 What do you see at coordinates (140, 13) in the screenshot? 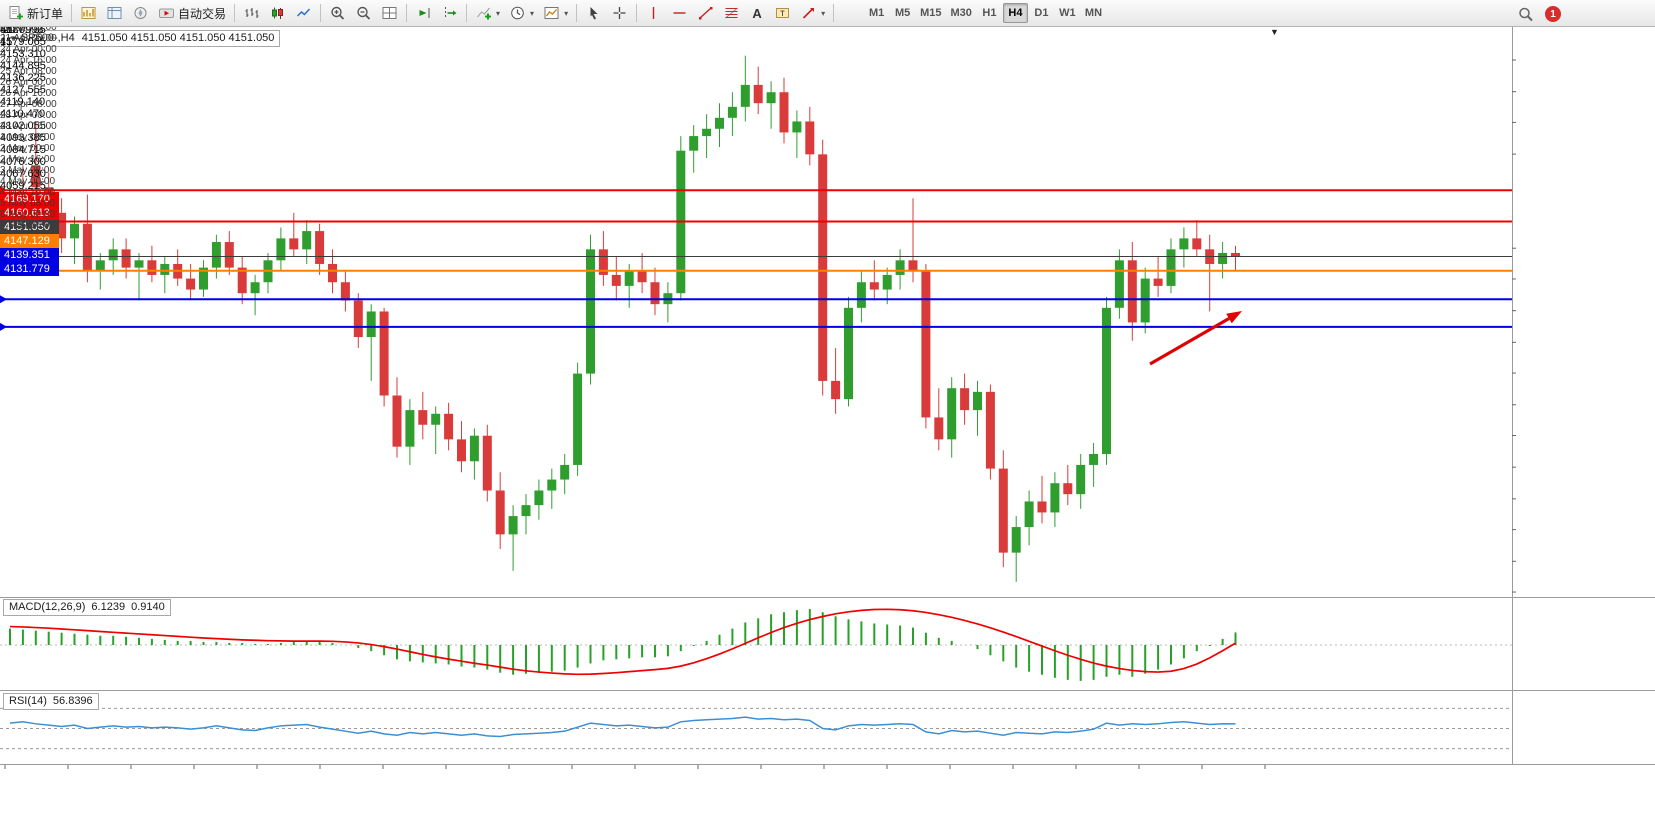
I see `navigator-button` at bounding box center [140, 13].